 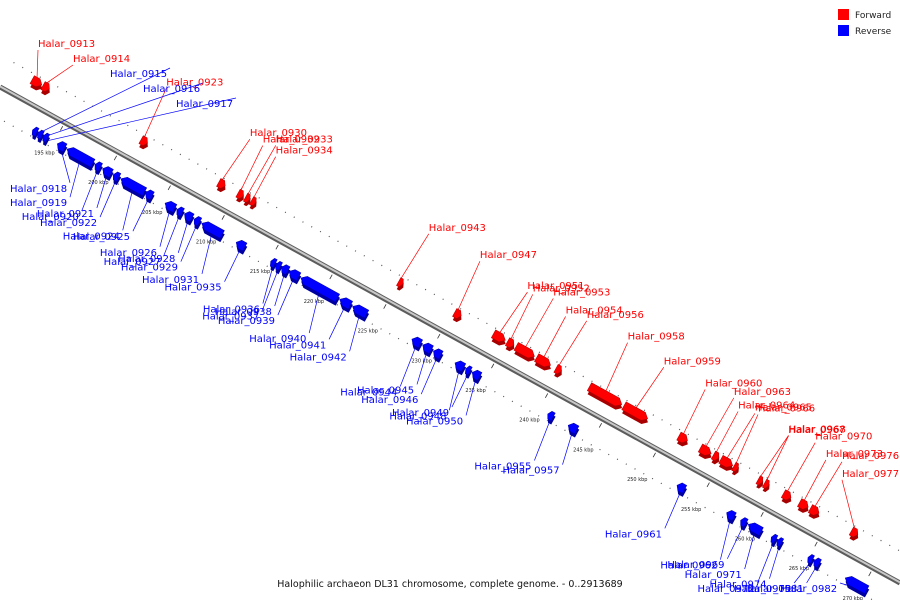 What do you see at coordinates (434, 421) in the screenshot?
I see `gene-label: Halar_0950` at bounding box center [434, 421].